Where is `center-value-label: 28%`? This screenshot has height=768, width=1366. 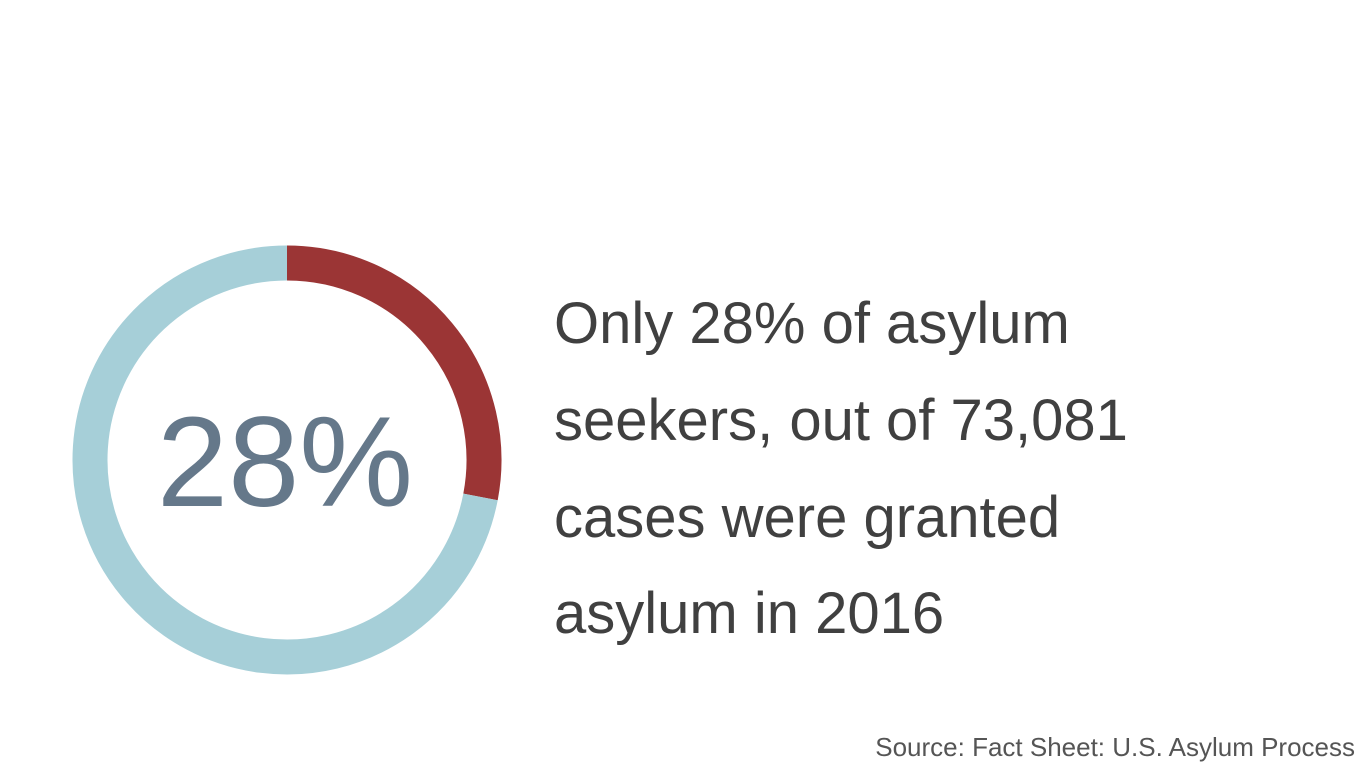 center-value-label: 28% is located at coordinates (285, 462).